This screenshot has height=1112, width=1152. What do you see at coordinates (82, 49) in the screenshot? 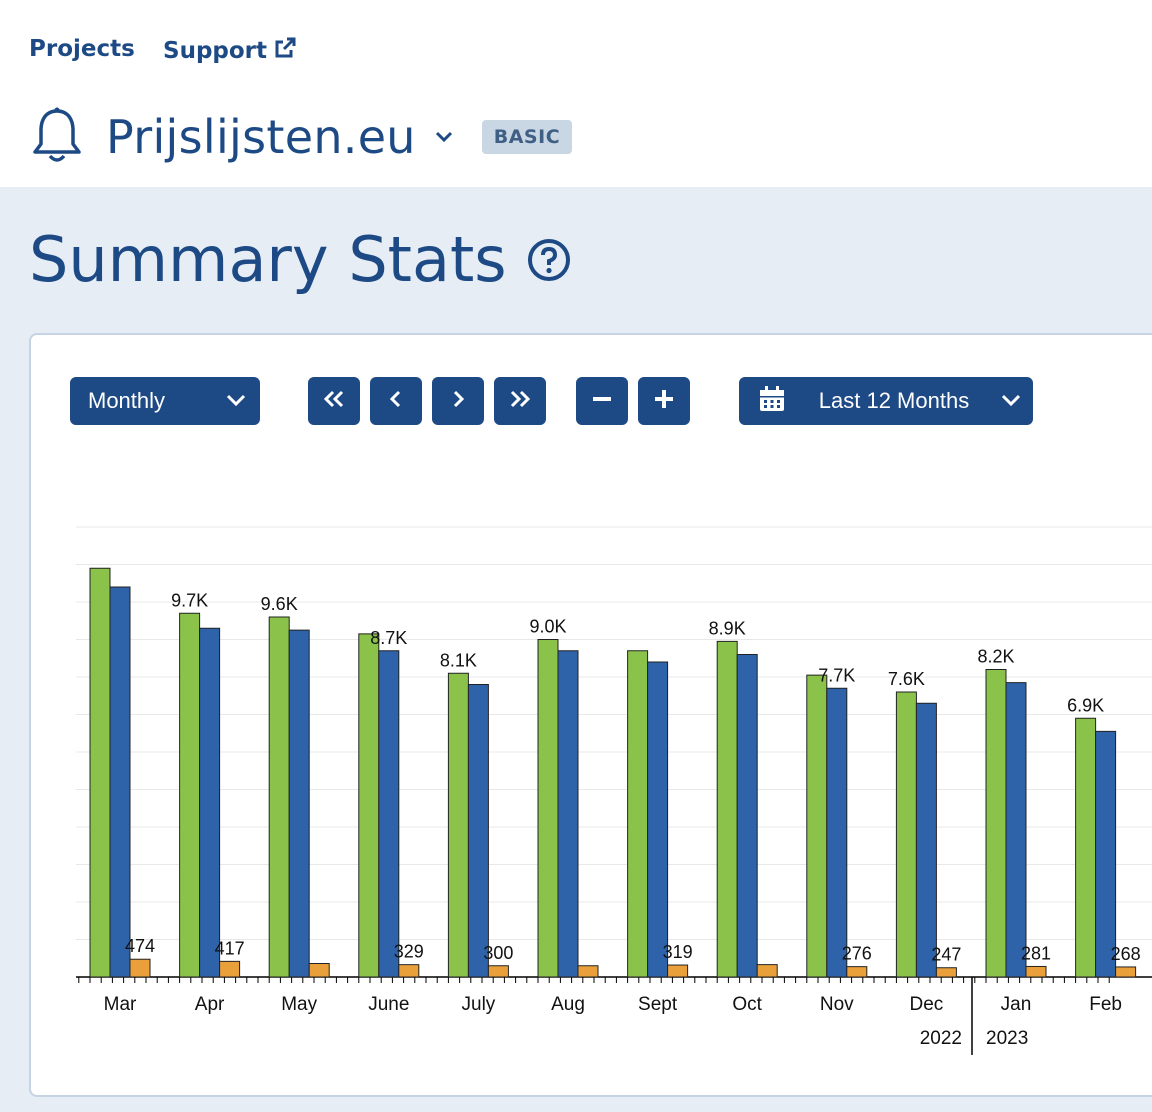
I see `nav-projects-link: Projects` at bounding box center [82, 49].